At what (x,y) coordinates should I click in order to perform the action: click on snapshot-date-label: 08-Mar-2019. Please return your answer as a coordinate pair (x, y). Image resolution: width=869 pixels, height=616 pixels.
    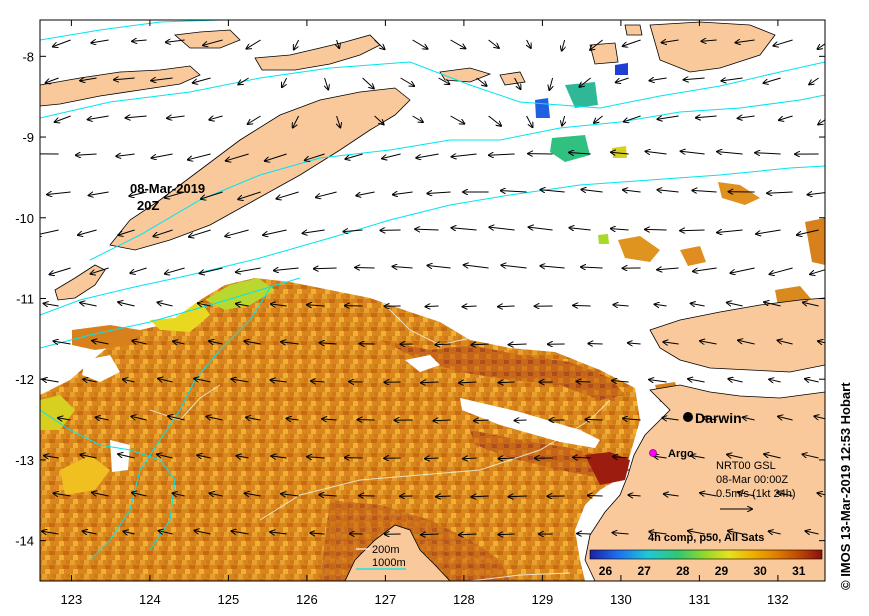
    Looking at the image, I should click on (167, 188).